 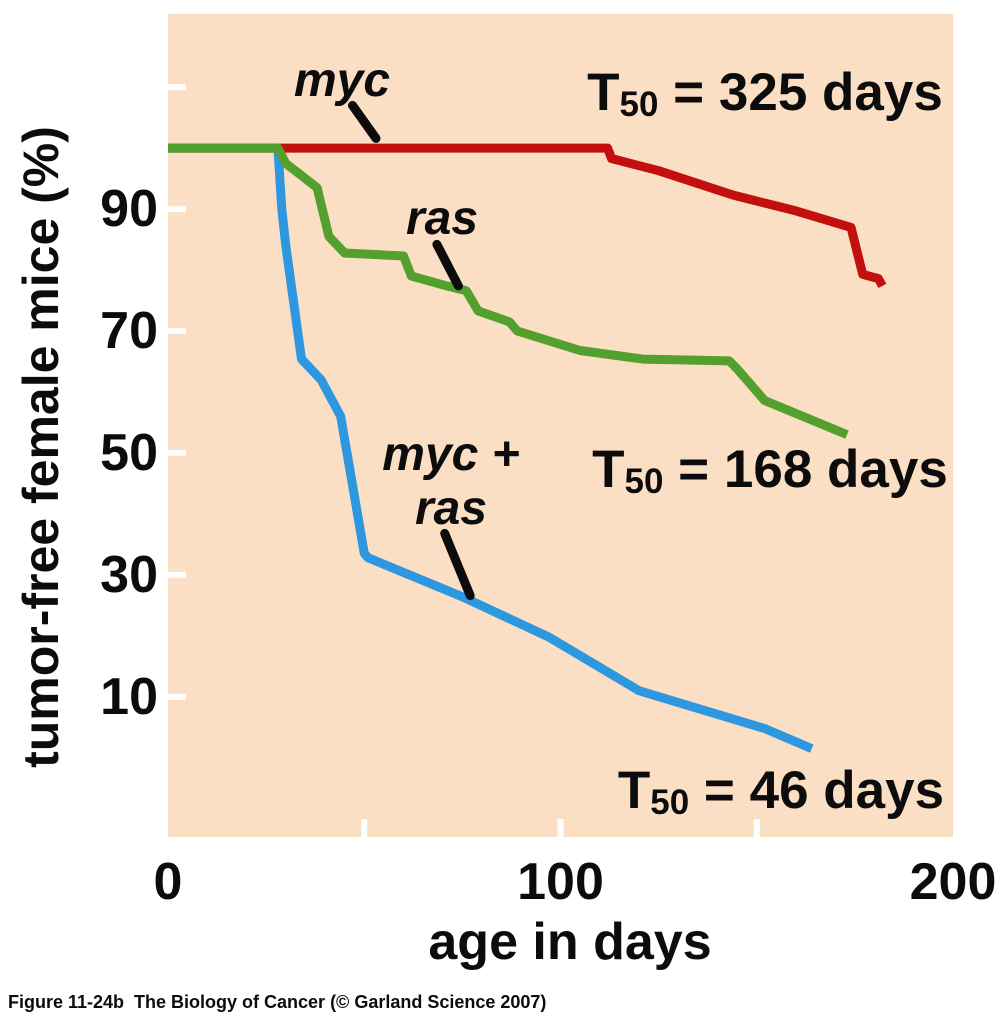 I want to click on x-axis-title: age in days, so click(x=570, y=942).